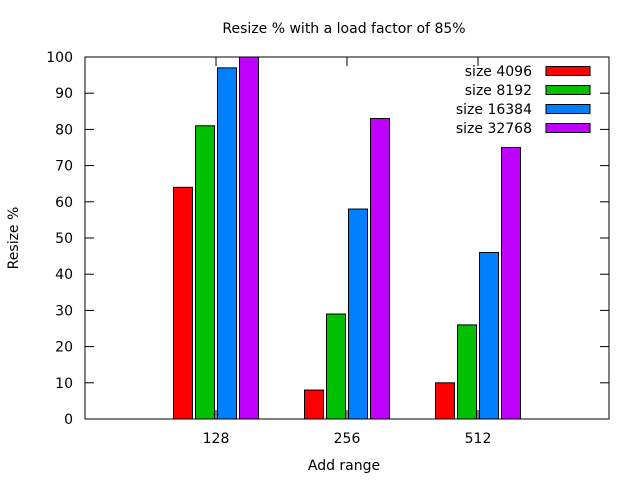  Describe the element at coordinates (498, 91) in the screenshot. I see `legend-label: size 8192` at that location.